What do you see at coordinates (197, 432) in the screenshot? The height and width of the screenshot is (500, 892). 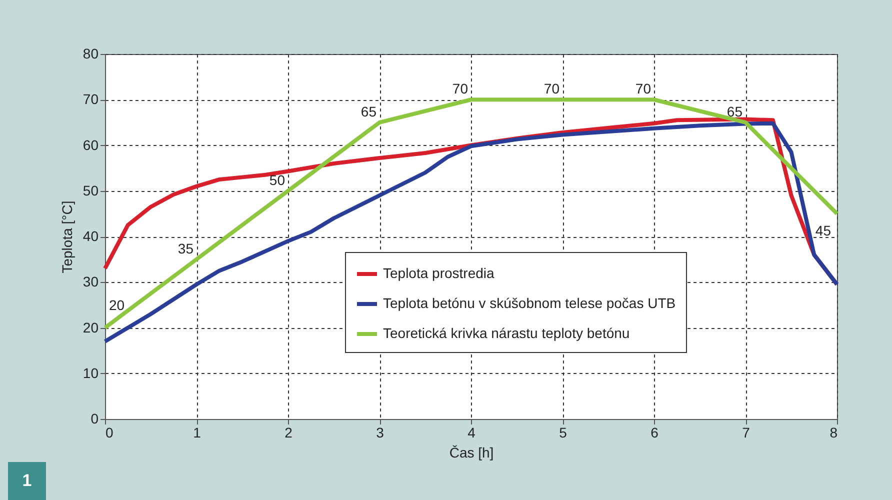 I see `x-tick-label: 1` at bounding box center [197, 432].